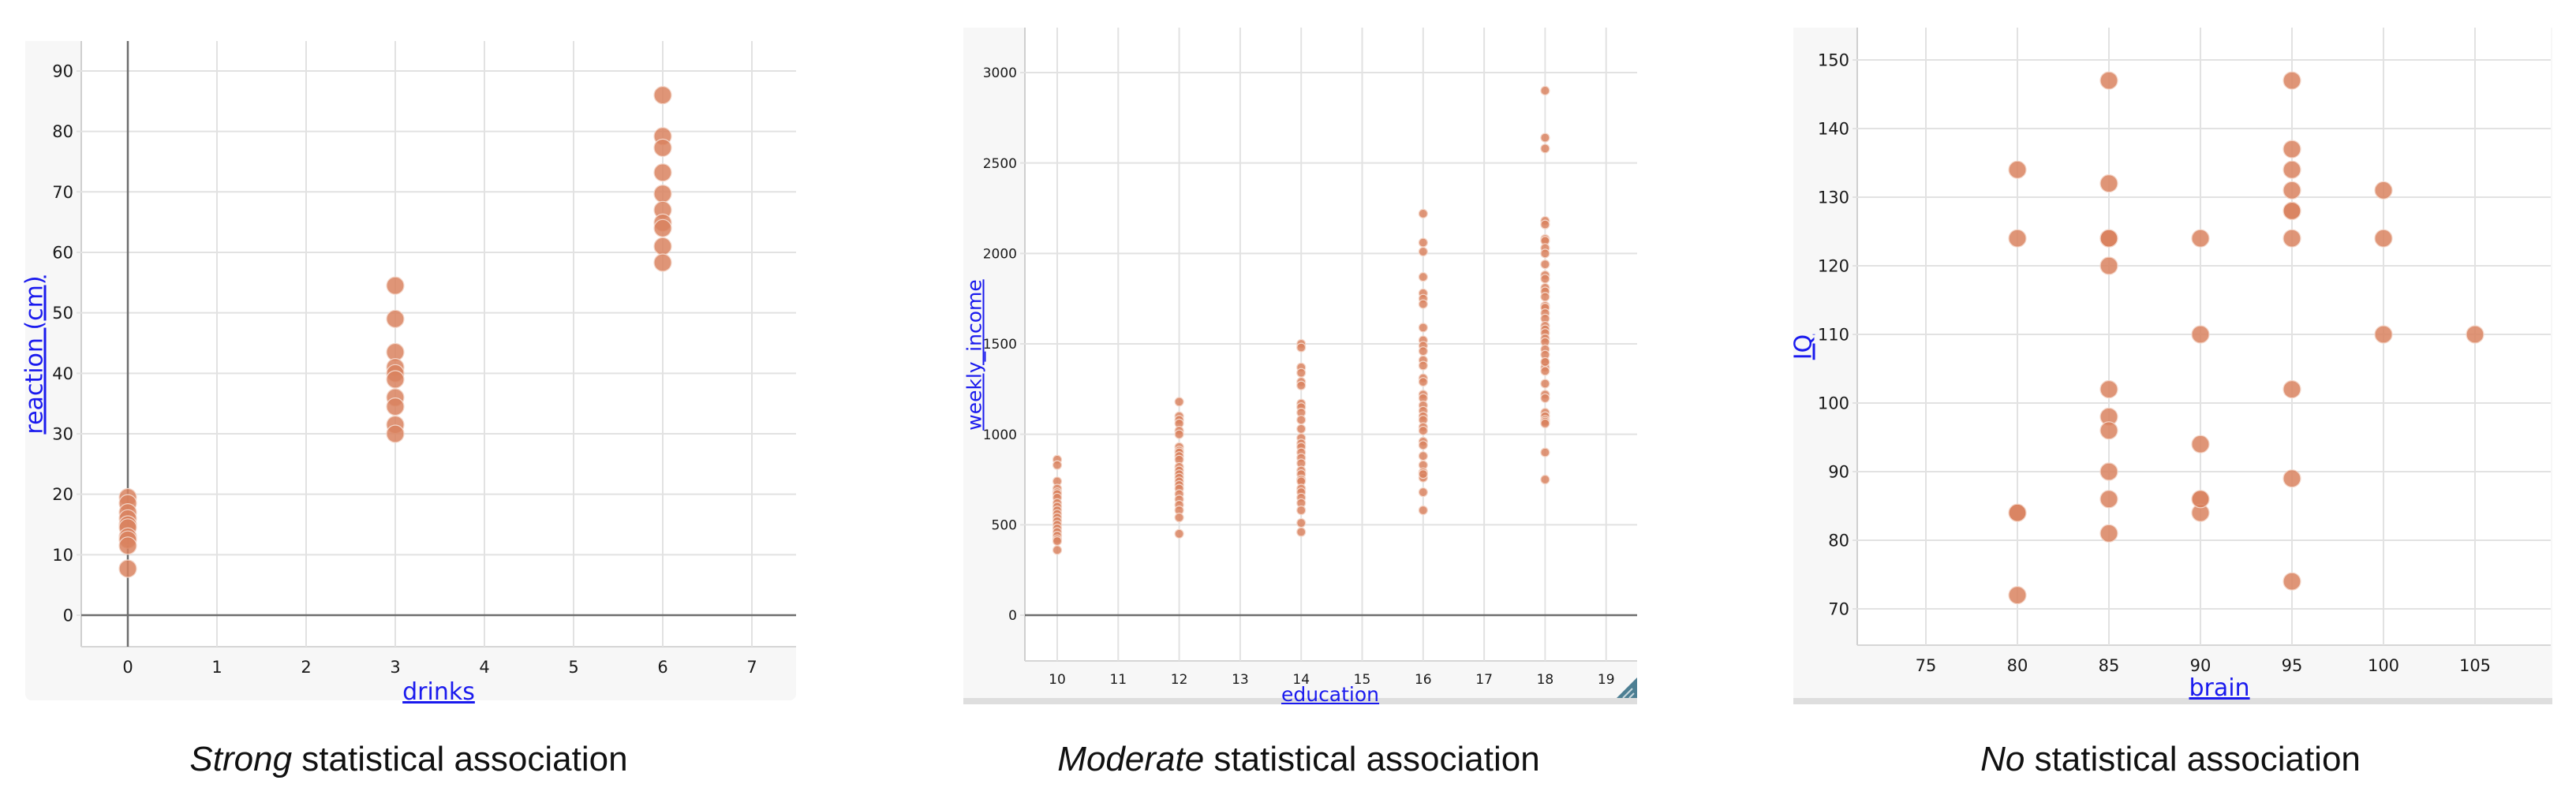 Image resolution: width=2576 pixels, height=795 pixels. I want to click on x-axis-label-education: education, so click(1330, 694).